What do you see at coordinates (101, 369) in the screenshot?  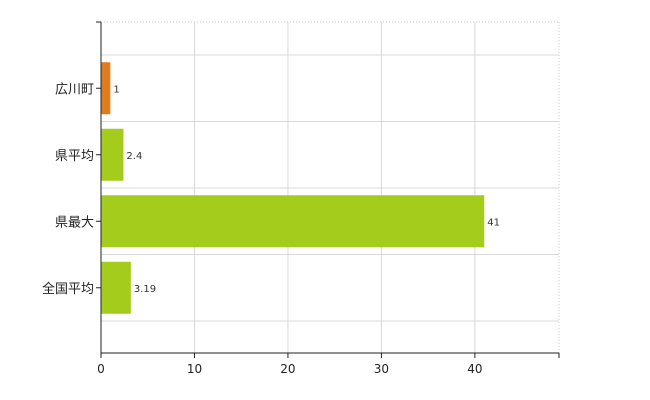 I see `x-tick-label-0: 0` at bounding box center [101, 369].